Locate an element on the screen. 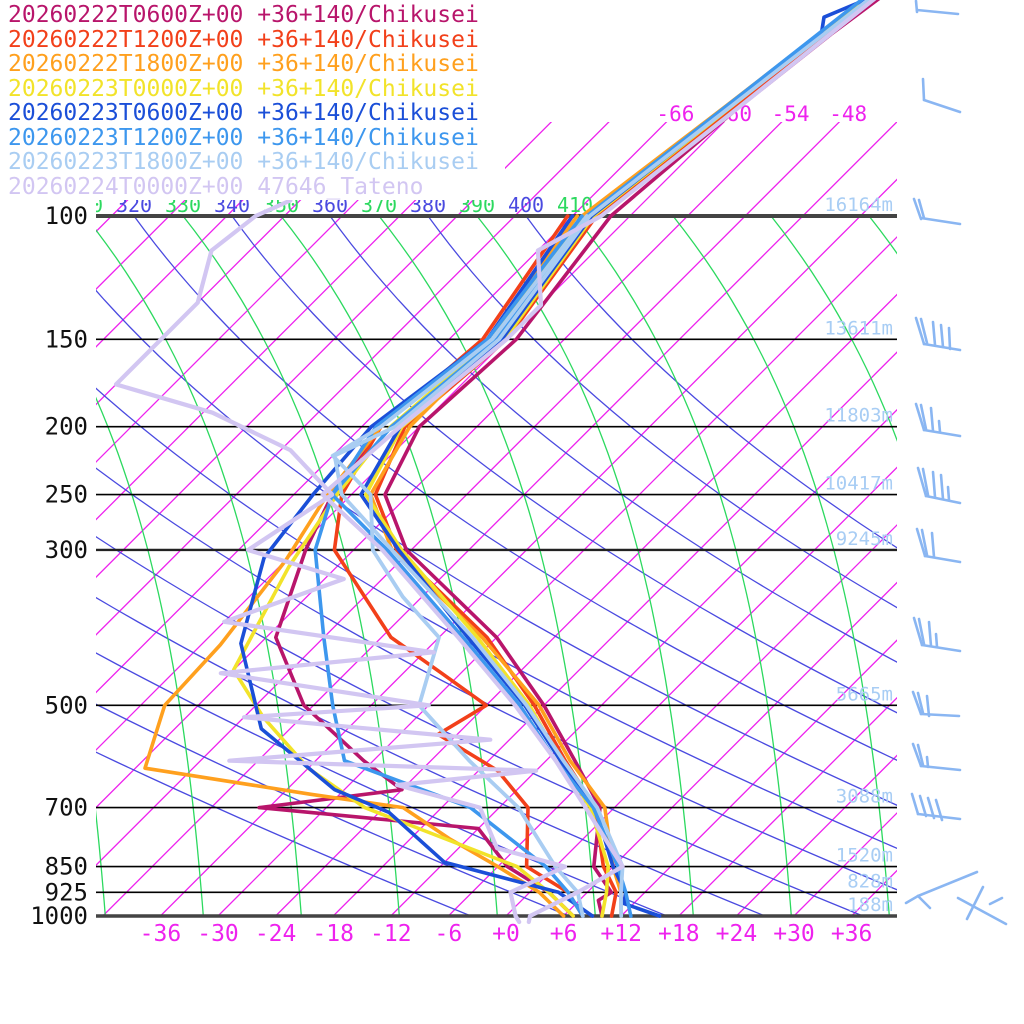 This screenshot has width=1024, height=1024. theta-label: 410 is located at coordinates (575, 205).